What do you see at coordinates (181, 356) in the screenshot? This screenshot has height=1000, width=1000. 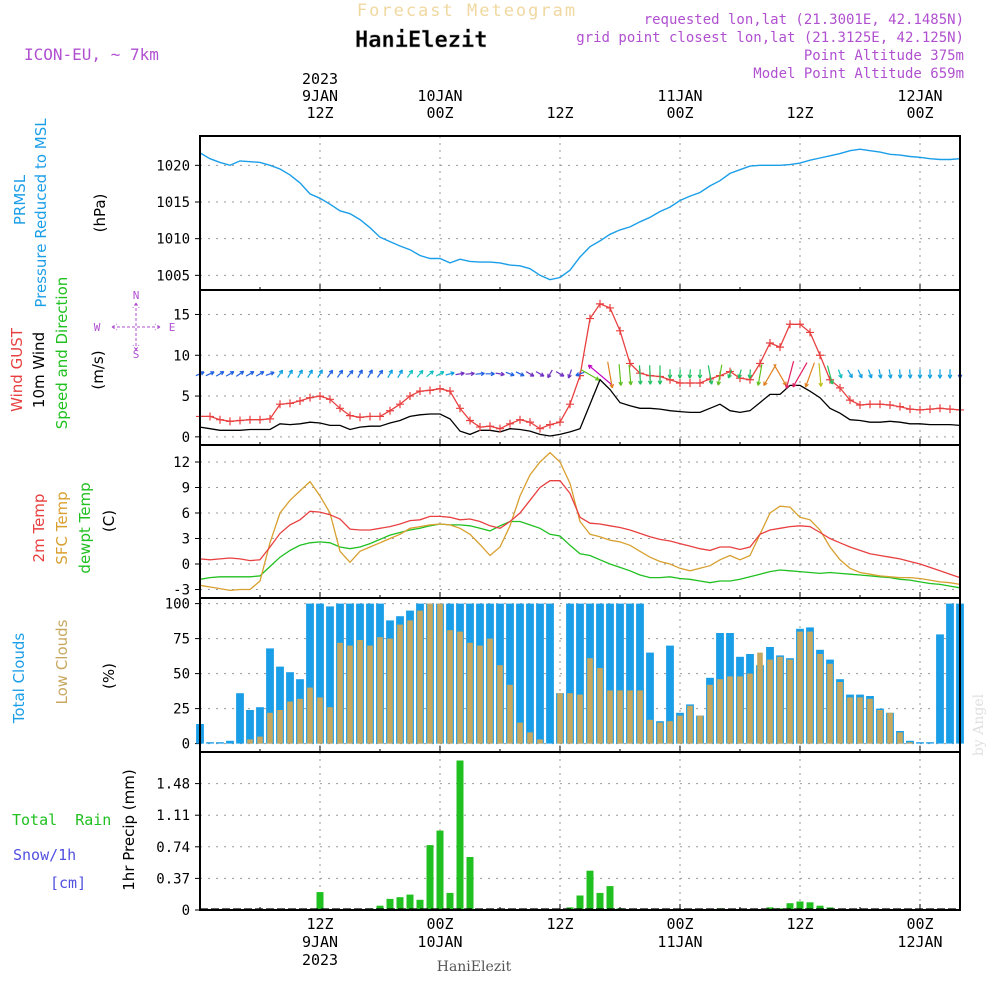 I see `y-tick-label: 10` at bounding box center [181, 356].